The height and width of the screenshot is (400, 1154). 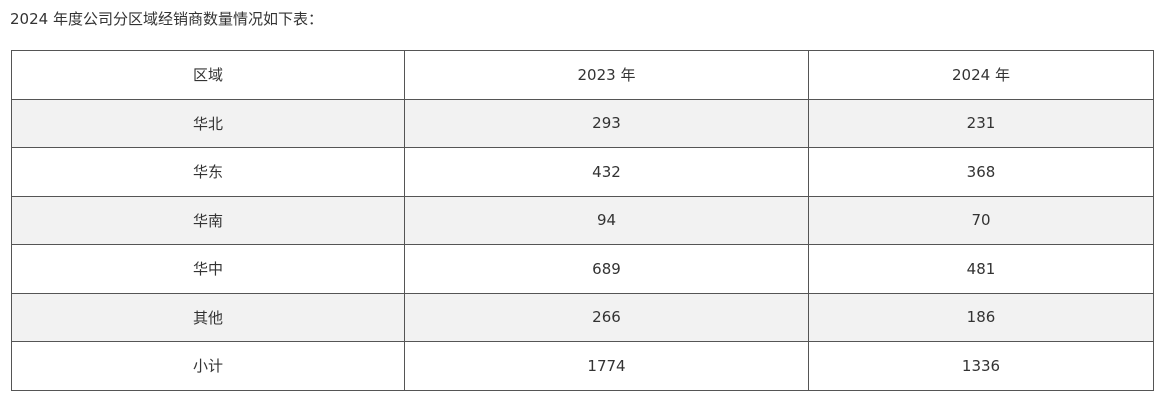 What do you see at coordinates (606, 220) in the screenshot?
I see `value-2023-cell: 94` at bounding box center [606, 220].